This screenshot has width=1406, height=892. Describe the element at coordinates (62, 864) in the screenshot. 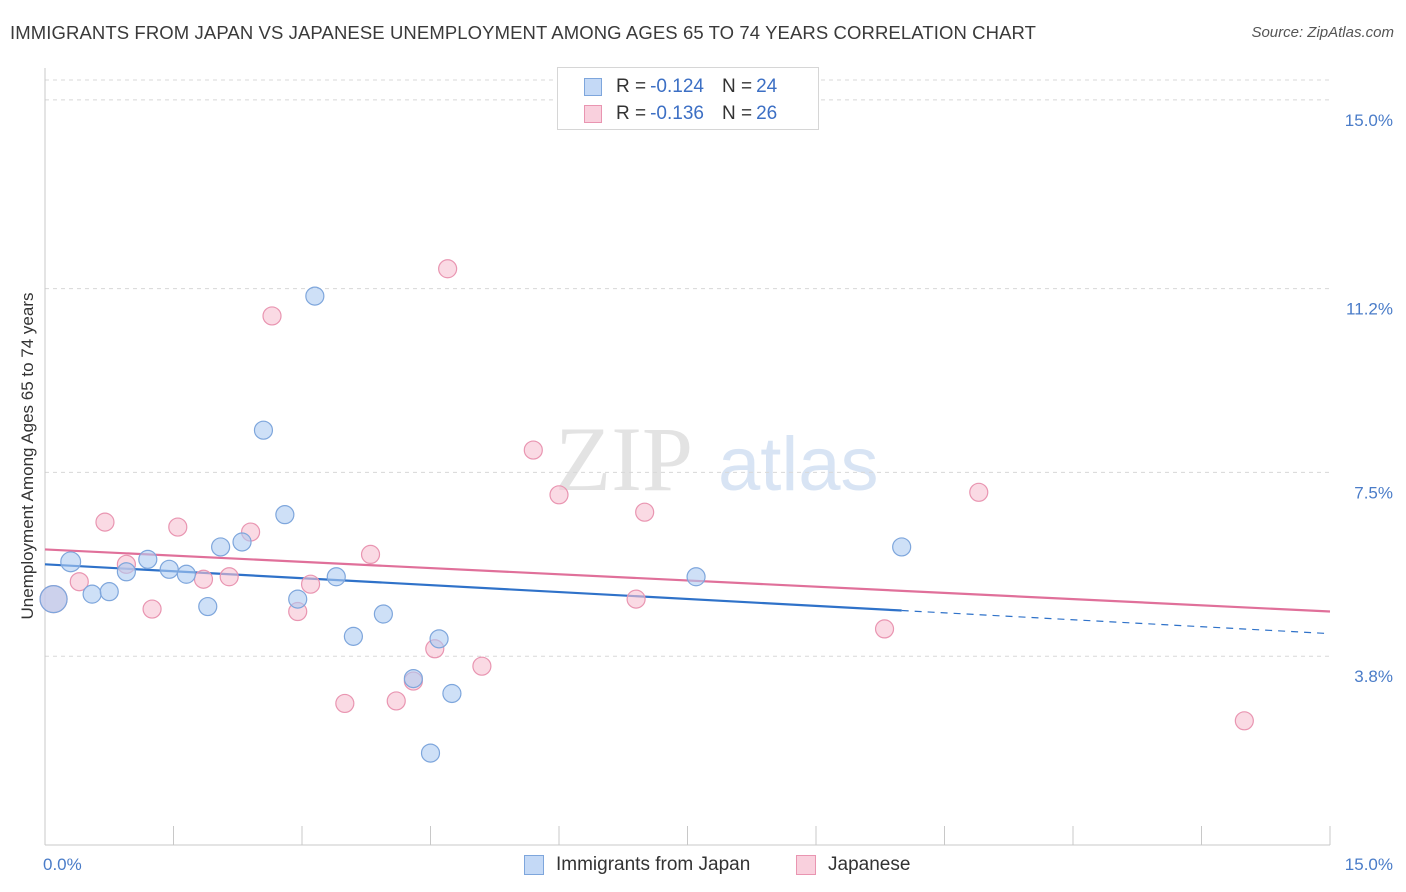

I see `x-tick-label: 0.0%` at that location.